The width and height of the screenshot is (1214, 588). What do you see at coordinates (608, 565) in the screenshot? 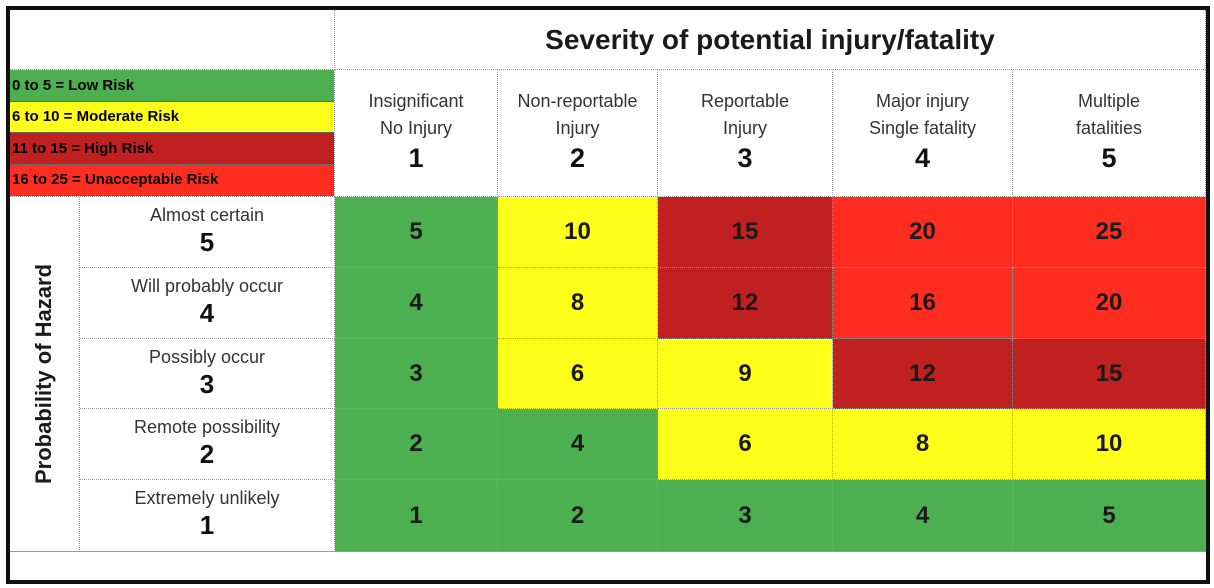
I see `footer-blank` at bounding box center [608, 565].